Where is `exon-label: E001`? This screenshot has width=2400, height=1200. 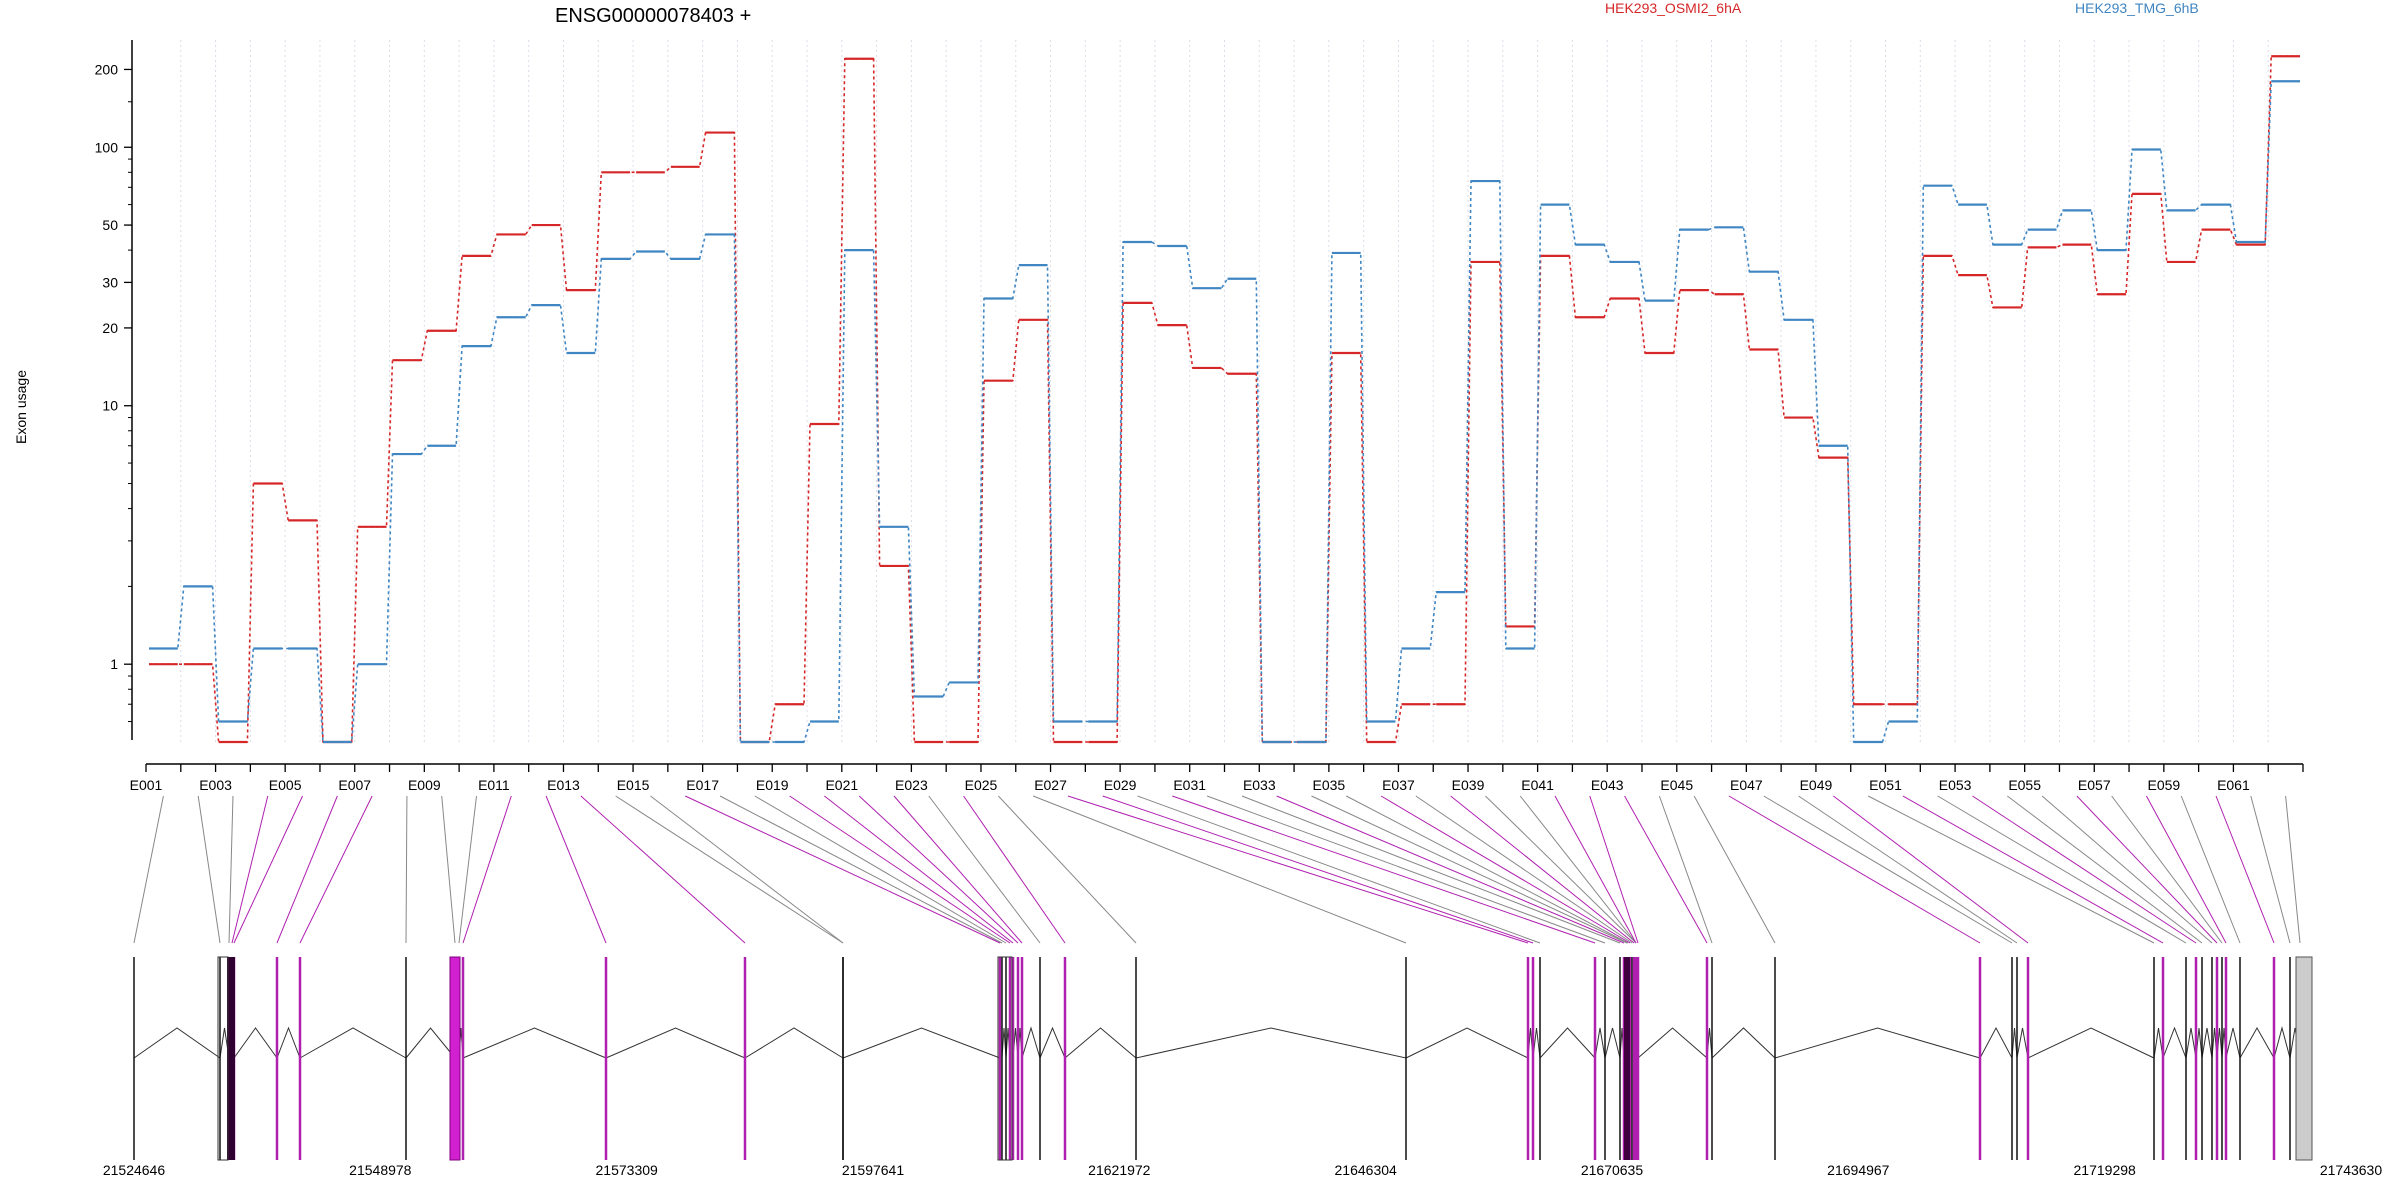
exon-label: E001 is located at coordinates (146, 785).